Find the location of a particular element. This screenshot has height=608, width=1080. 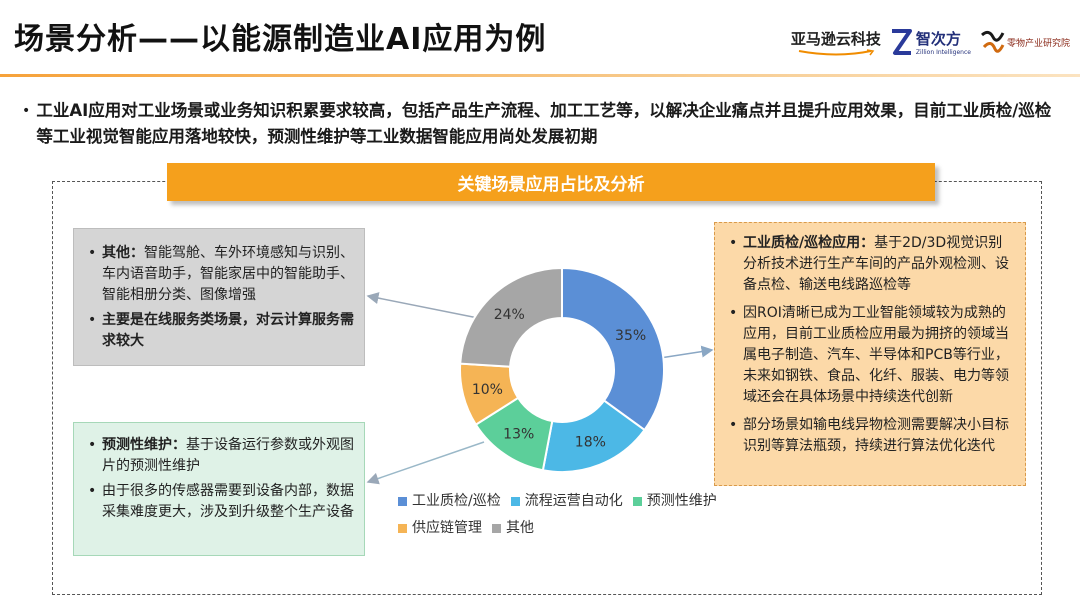

chart-legend: 工业质检/巡检 流程运营自动化 预测性维护供应链管理 其他 is located at coordinates (563, 515).